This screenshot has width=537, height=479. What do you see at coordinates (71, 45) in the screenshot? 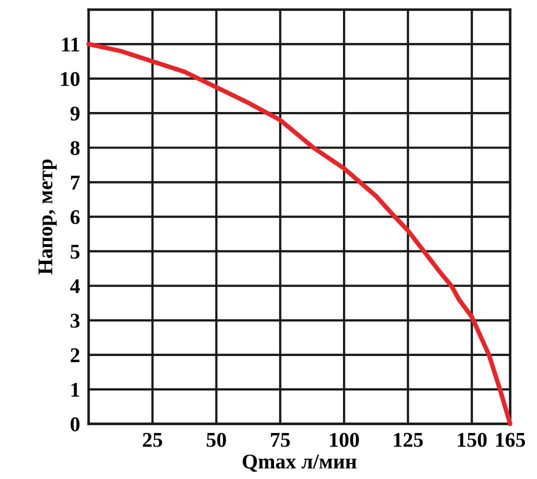
I see `y-tick-label: 11` at bounding box center [71, 45].